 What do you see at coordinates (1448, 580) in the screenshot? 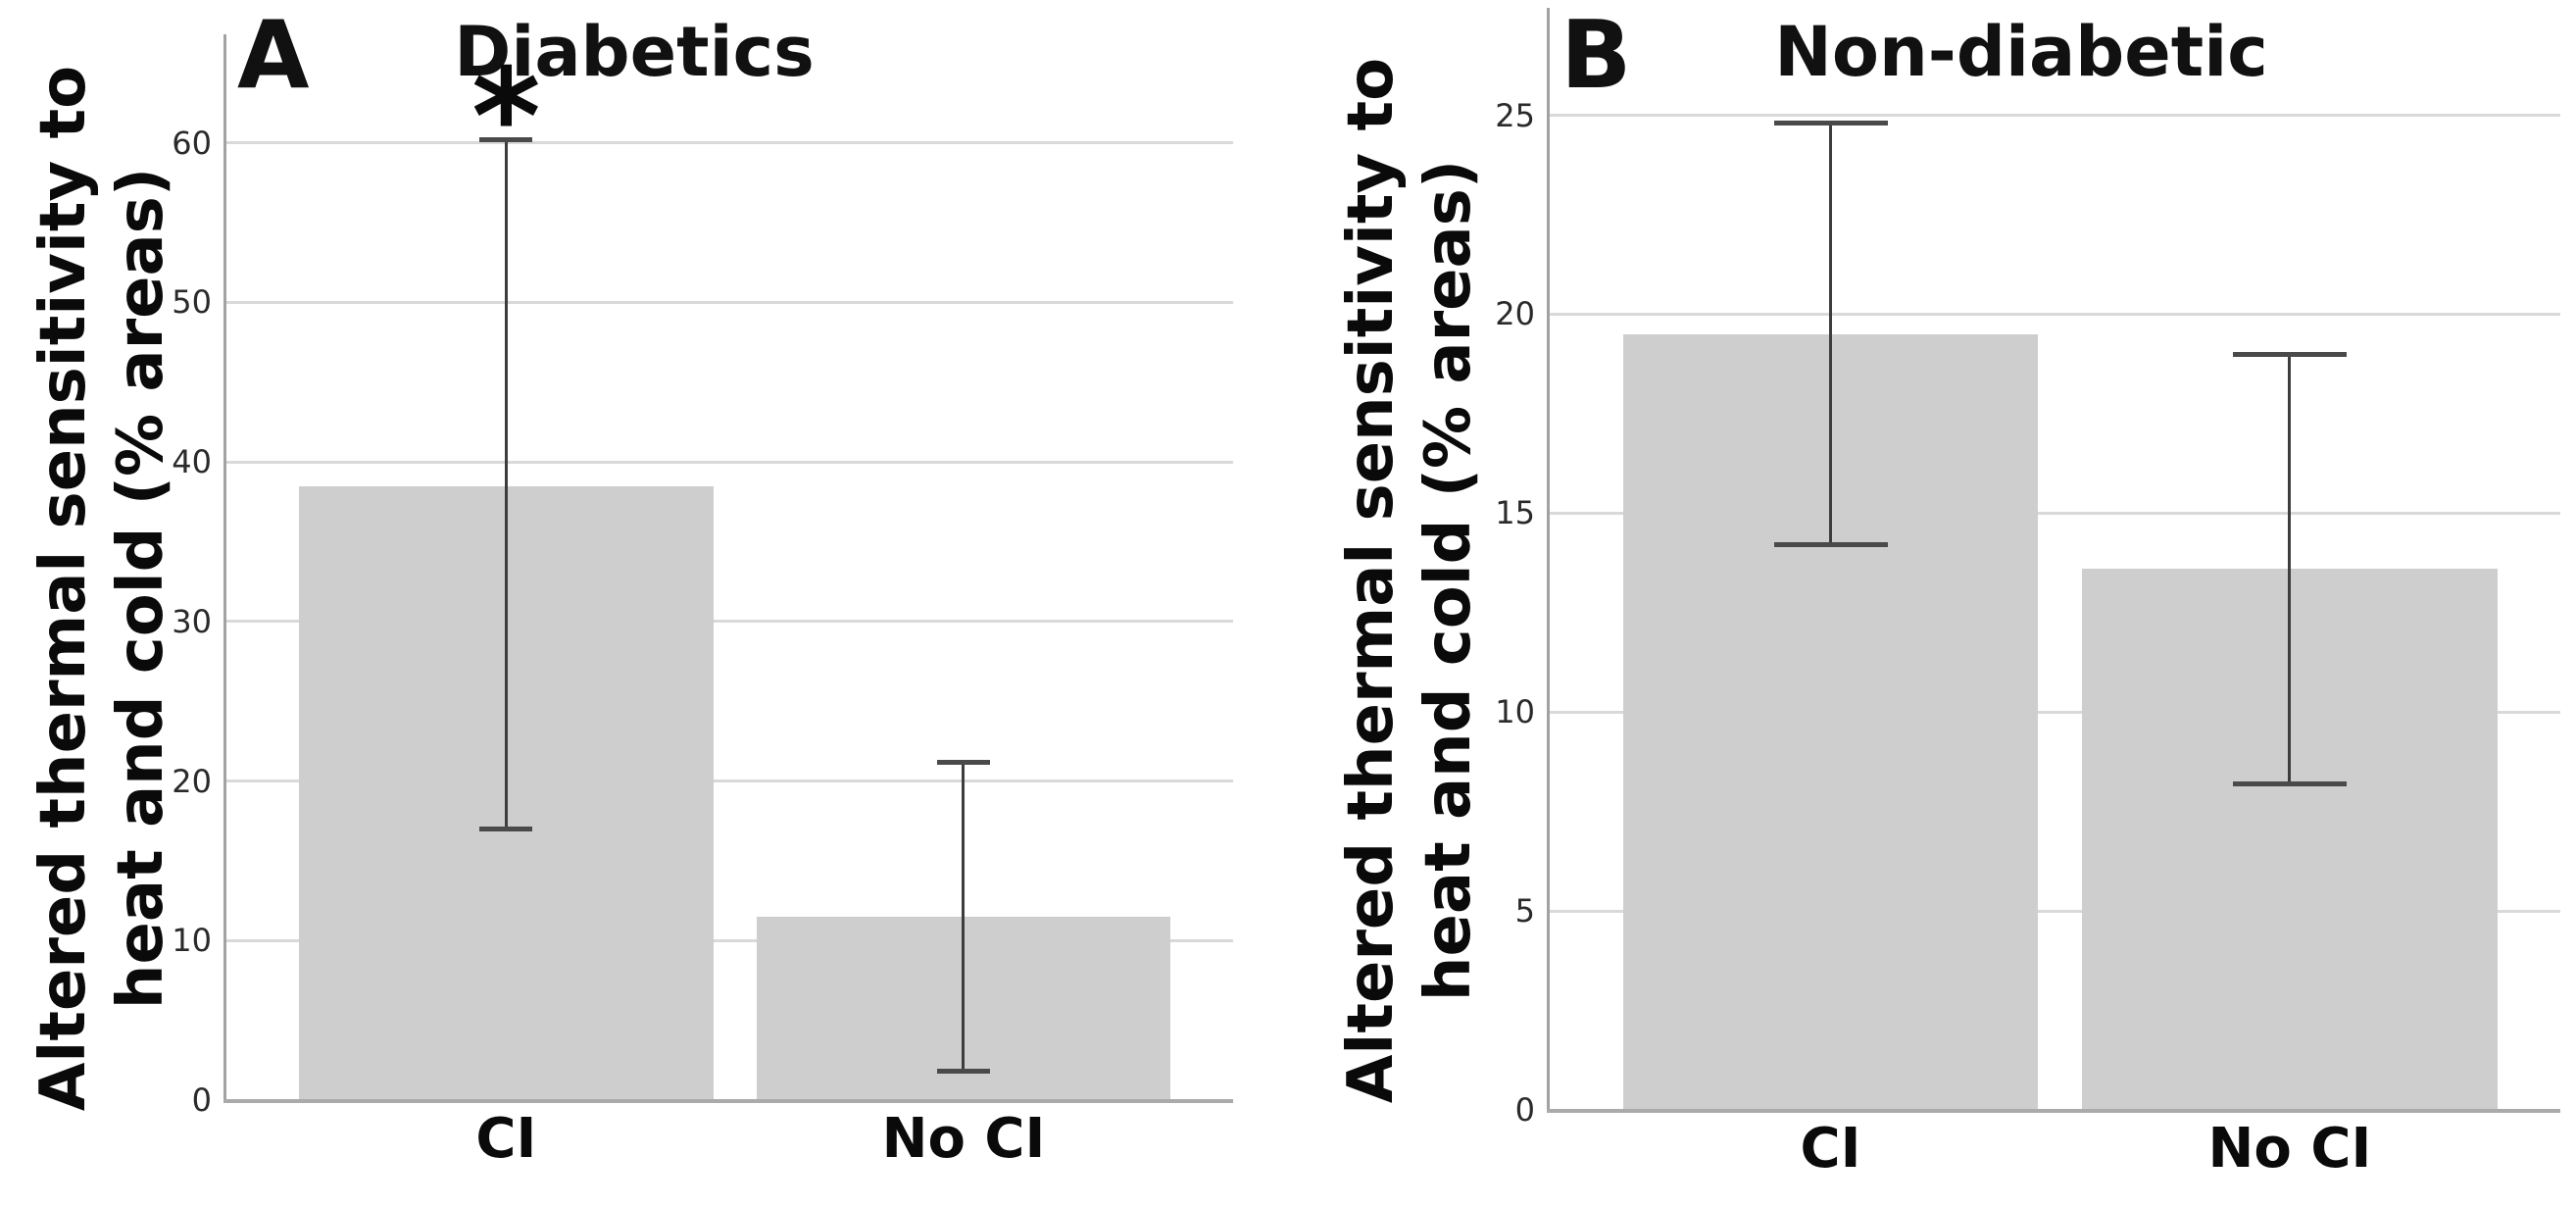
I see `panel-b-y-axis-label-line2: heat and cold (% areas)` at bounding box center [1448, 580].